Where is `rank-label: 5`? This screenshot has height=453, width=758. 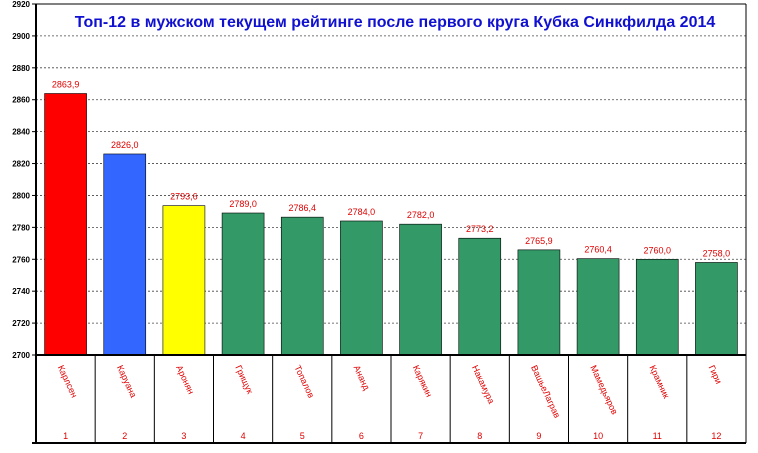 rank-label: 5 is located at coordinates (302, 436).